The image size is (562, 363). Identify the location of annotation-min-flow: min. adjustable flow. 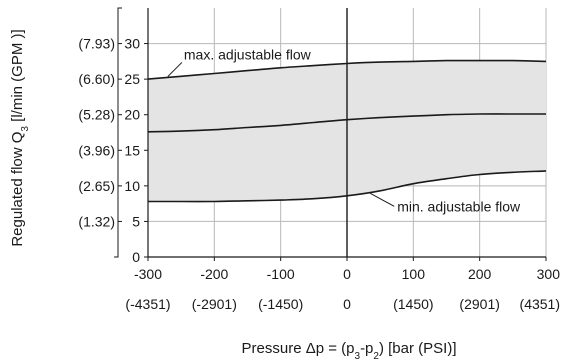
(459, 206).